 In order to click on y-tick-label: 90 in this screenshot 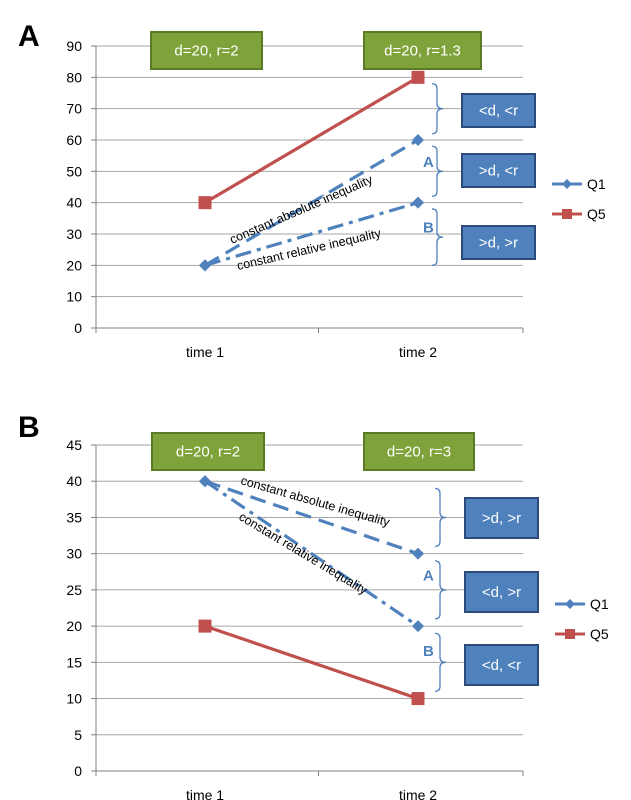, I will do `click(74, 46)`.